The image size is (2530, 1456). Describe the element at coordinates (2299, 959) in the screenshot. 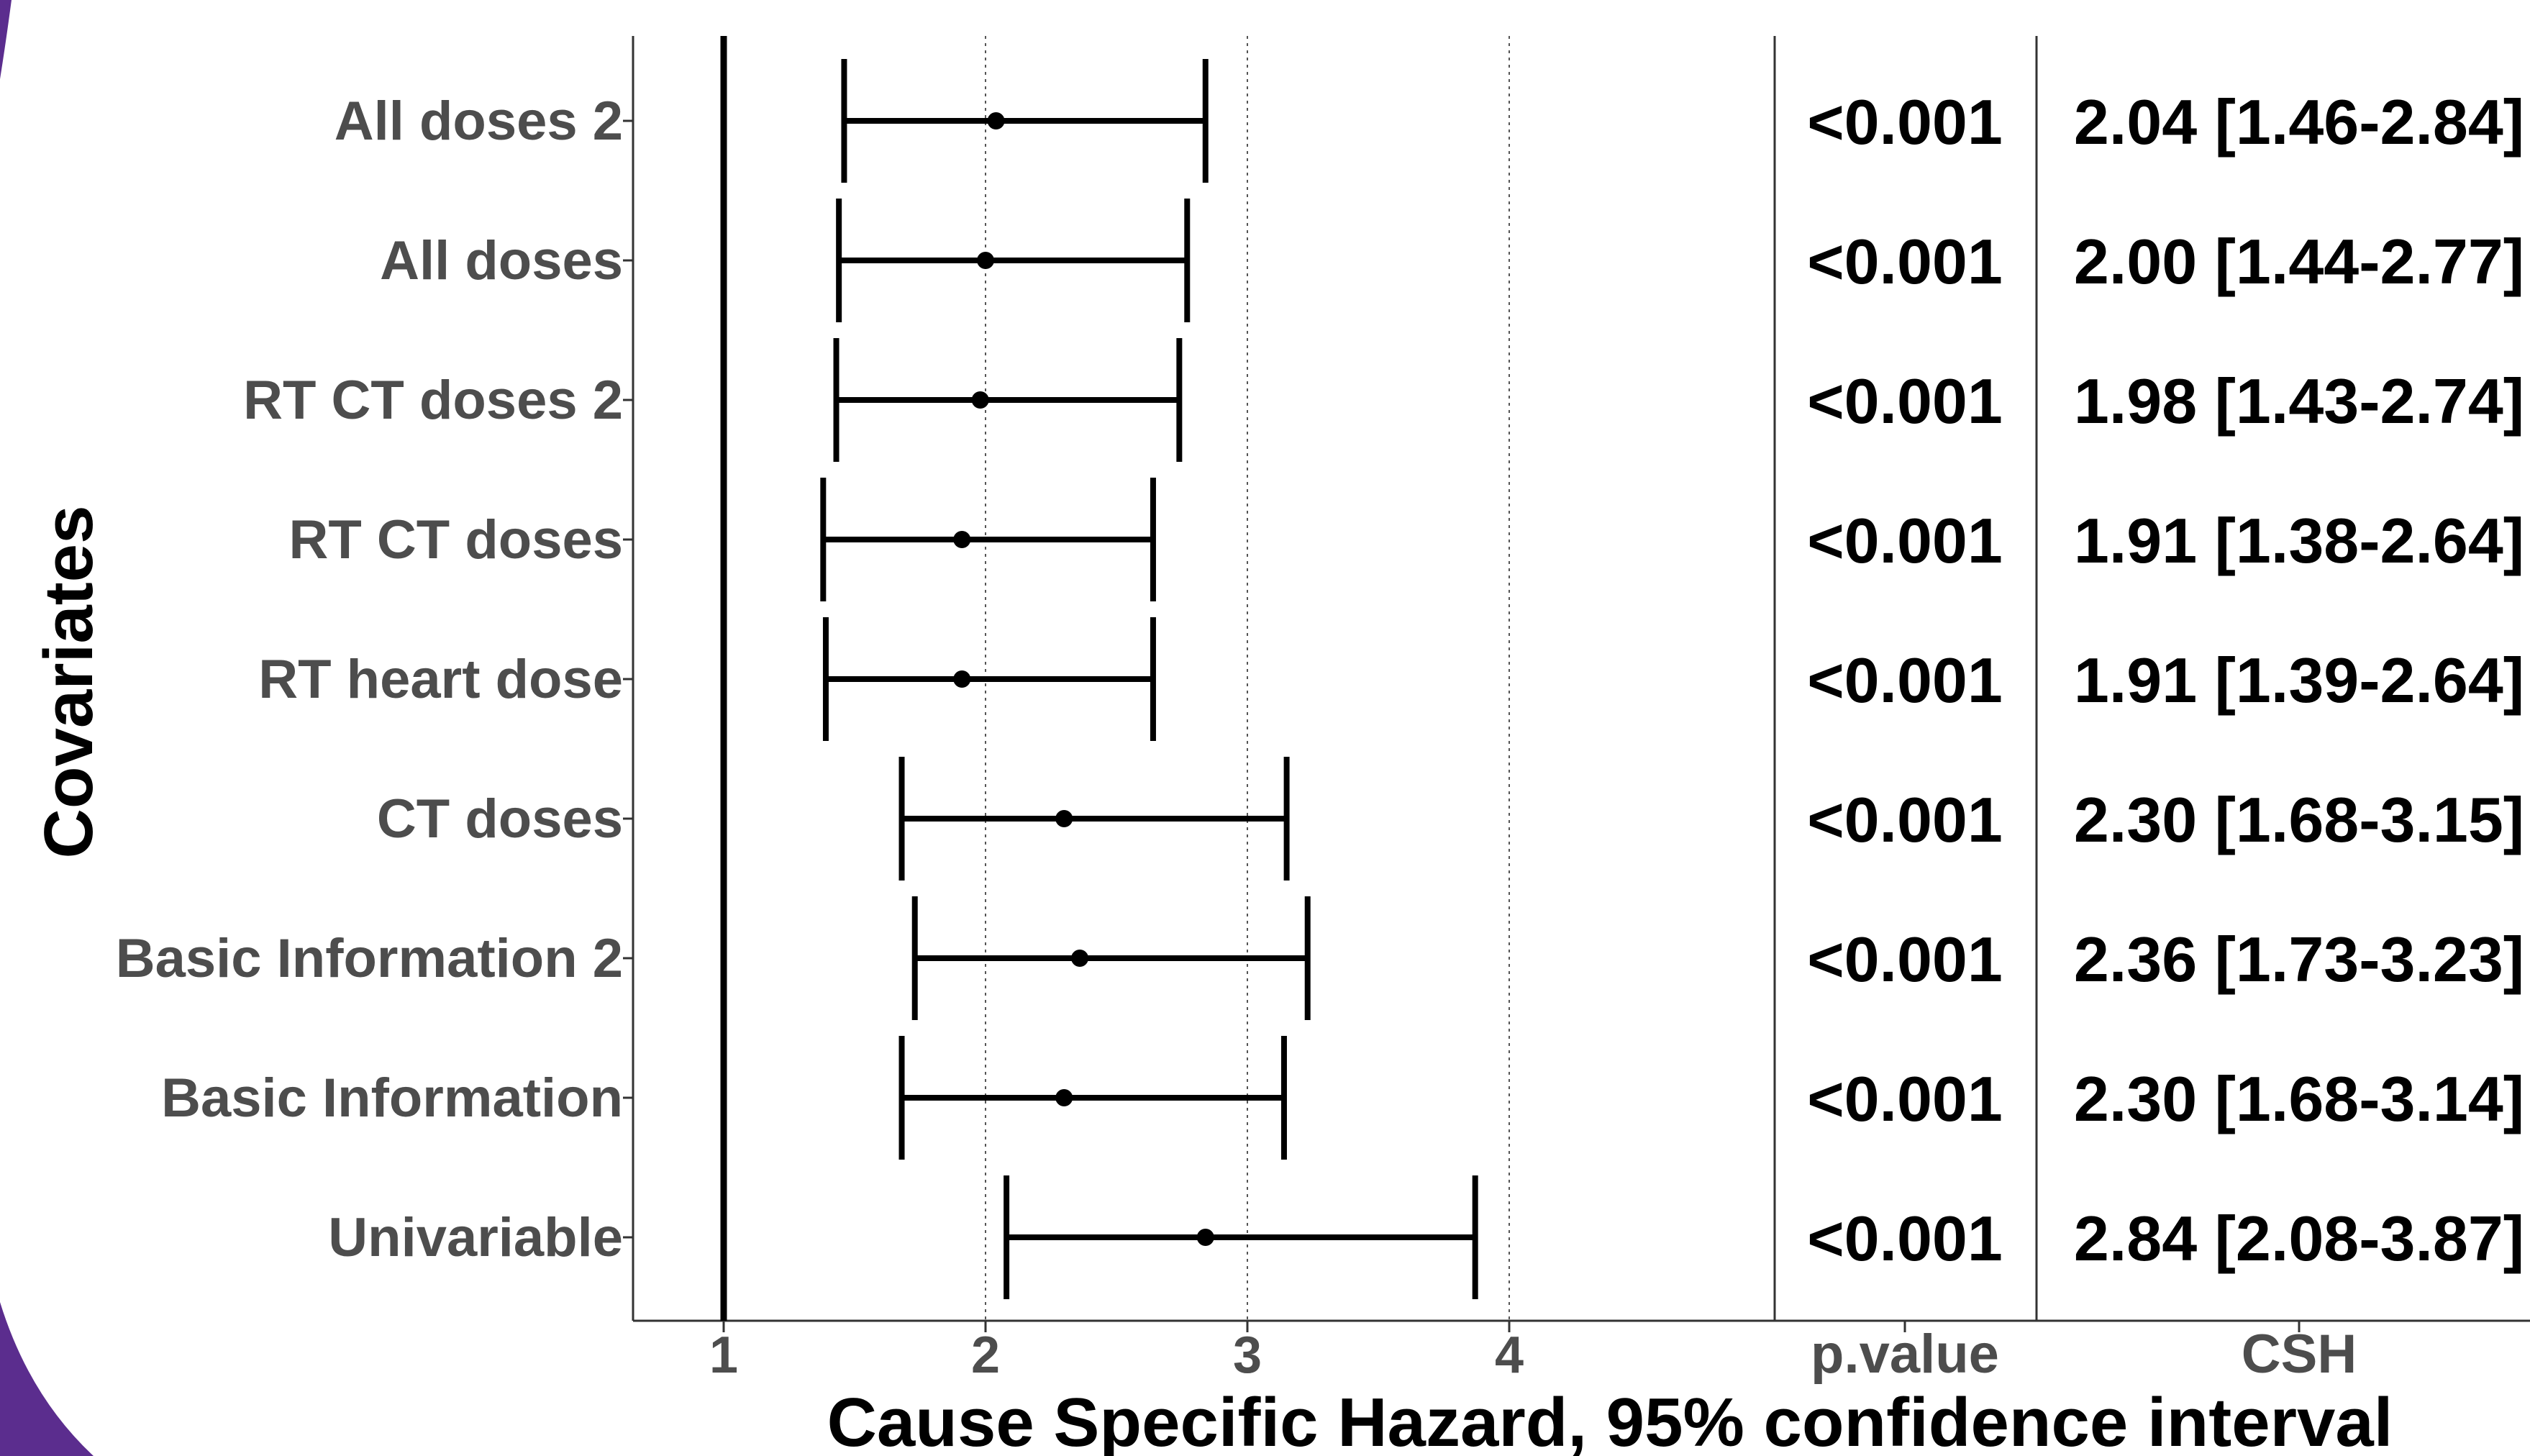

I see `csh-cell: 2.36 [1.73-3.23]` at that location.